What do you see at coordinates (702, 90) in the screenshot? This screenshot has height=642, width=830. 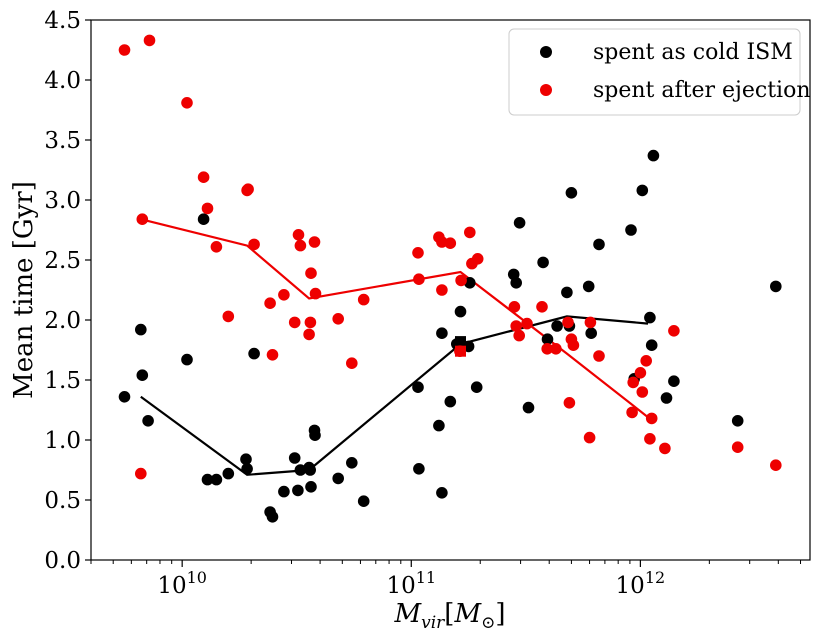 I see `legend-label-ejection: spent after ejection` at bounding box center [702, 90].